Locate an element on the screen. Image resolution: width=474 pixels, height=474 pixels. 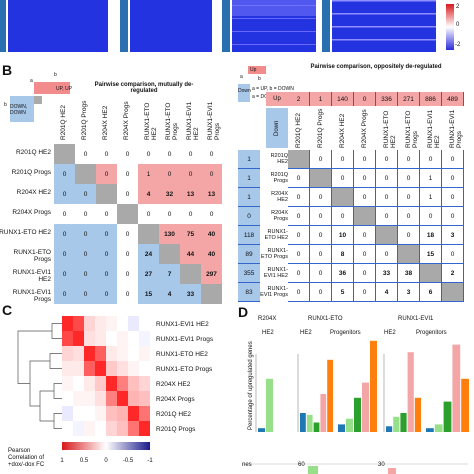
d-group-r204x: R204X is located at coordinates (267, 319).